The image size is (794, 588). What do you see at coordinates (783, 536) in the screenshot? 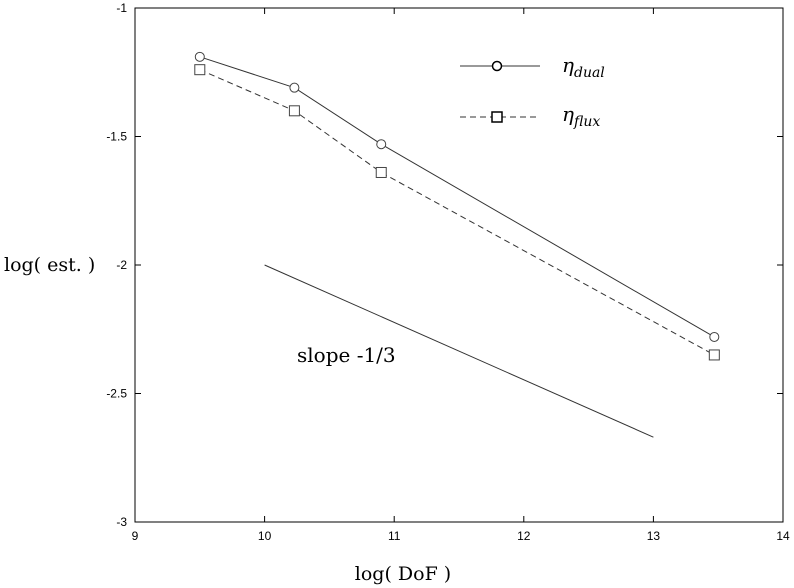
I see `x-tick-label: 14` at bounding box center [783, 536].